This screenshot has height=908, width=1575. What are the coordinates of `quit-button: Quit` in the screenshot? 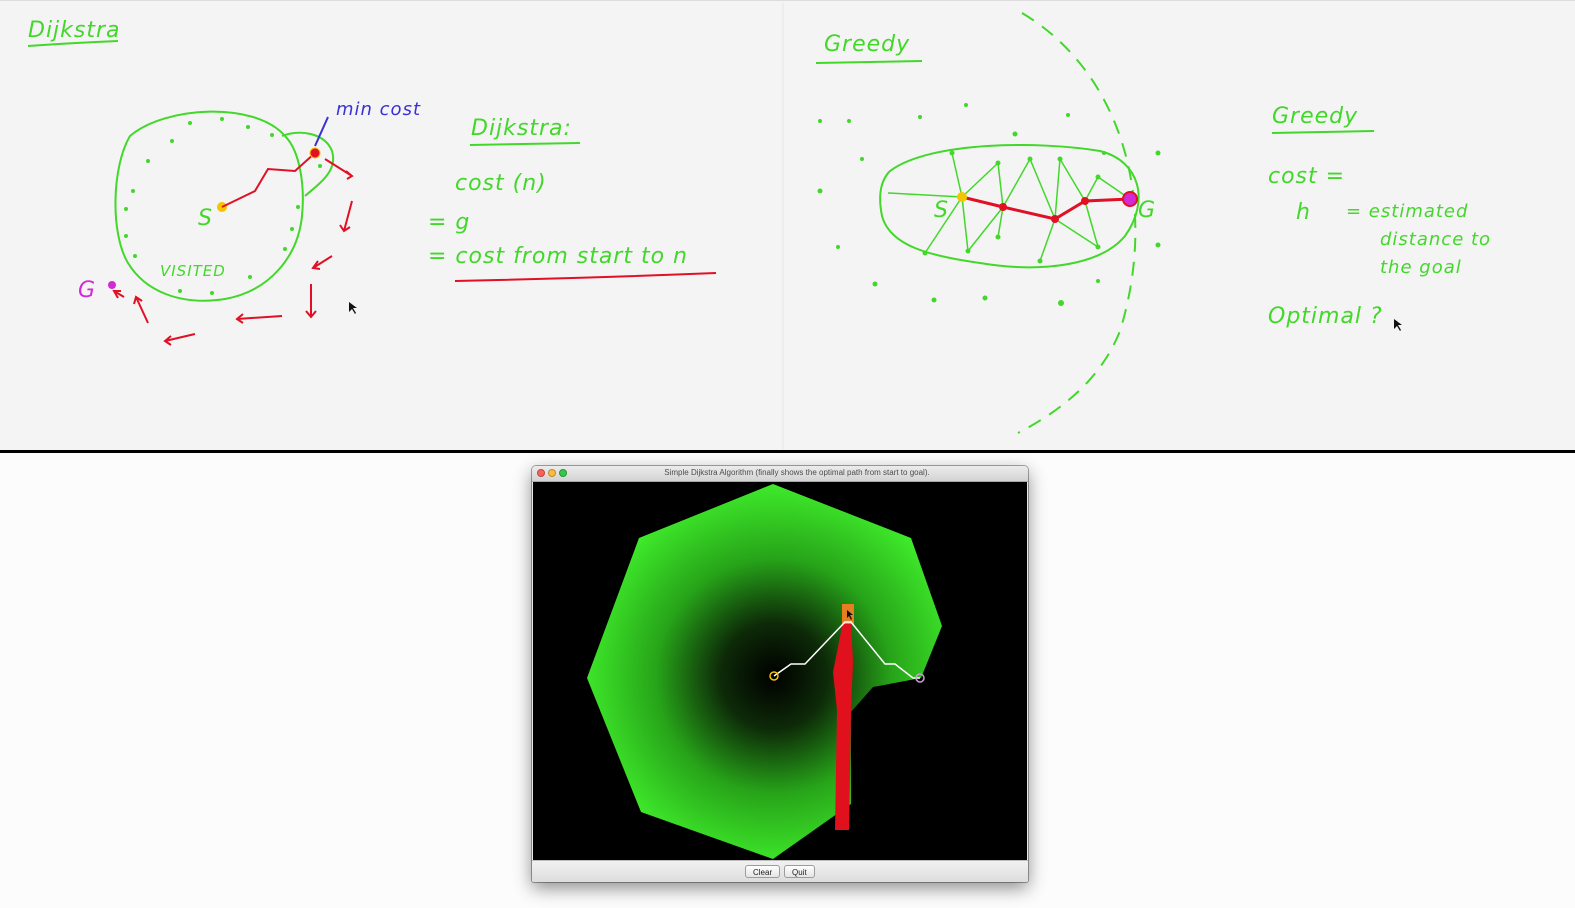 It's located at (799, 871).